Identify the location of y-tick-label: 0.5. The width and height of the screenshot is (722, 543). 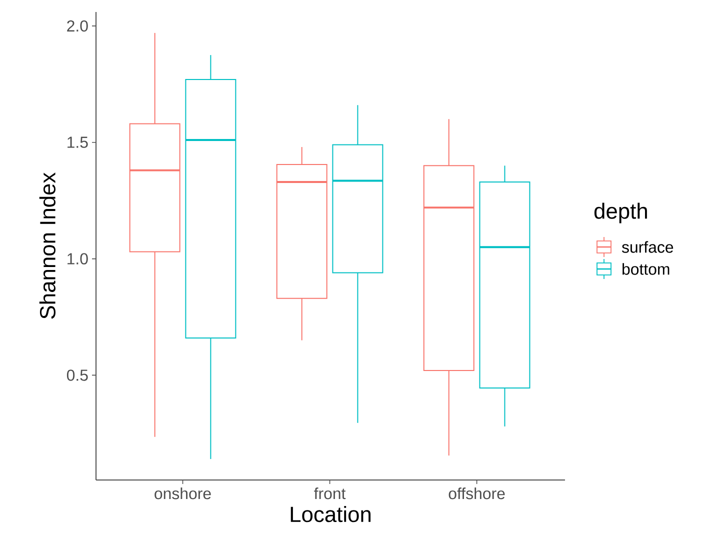
(77, 375).